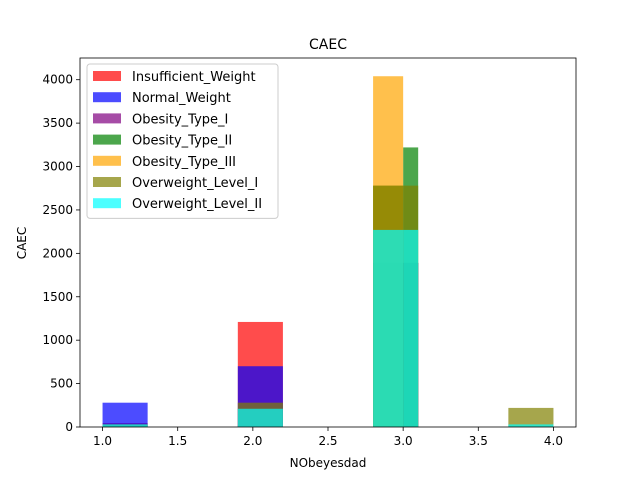  I want to click on legend-item: Overweight_Level_I, so click(175, 183).